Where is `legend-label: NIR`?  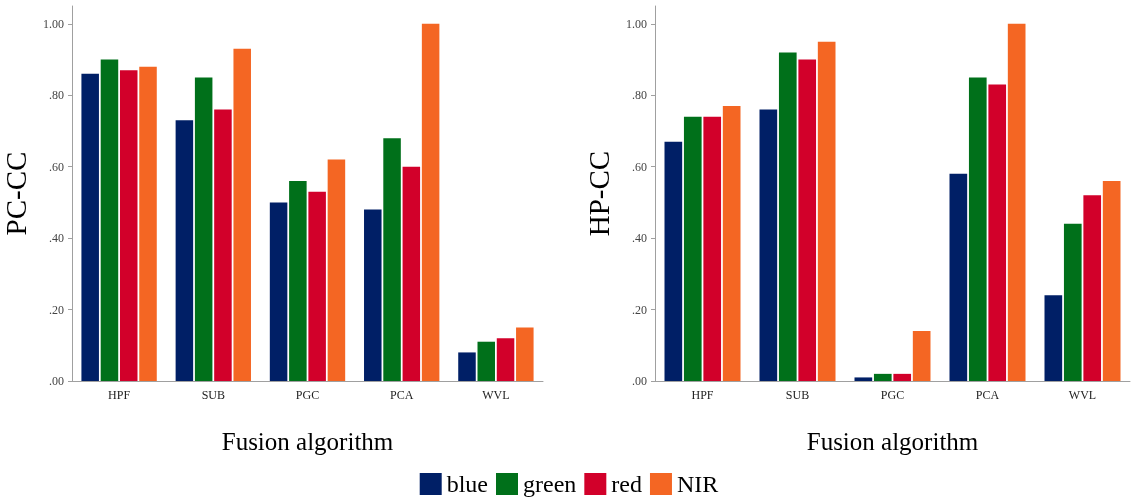 legend-label: NIR is located at coordinates (697, 484).